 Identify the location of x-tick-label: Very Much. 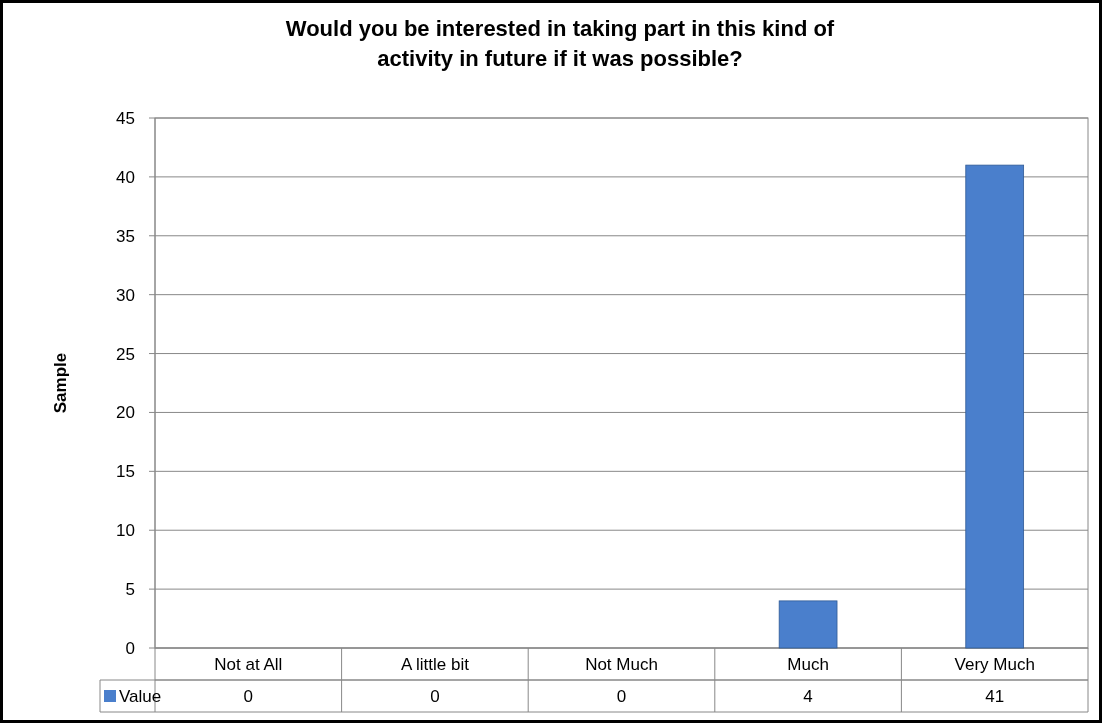
(994, 664).